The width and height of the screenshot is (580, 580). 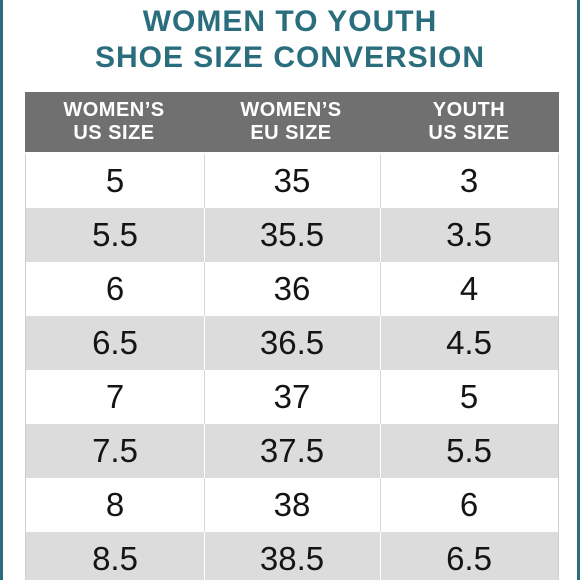 I want to click on cell-youth-us: 4, so click(x=469, y=288).